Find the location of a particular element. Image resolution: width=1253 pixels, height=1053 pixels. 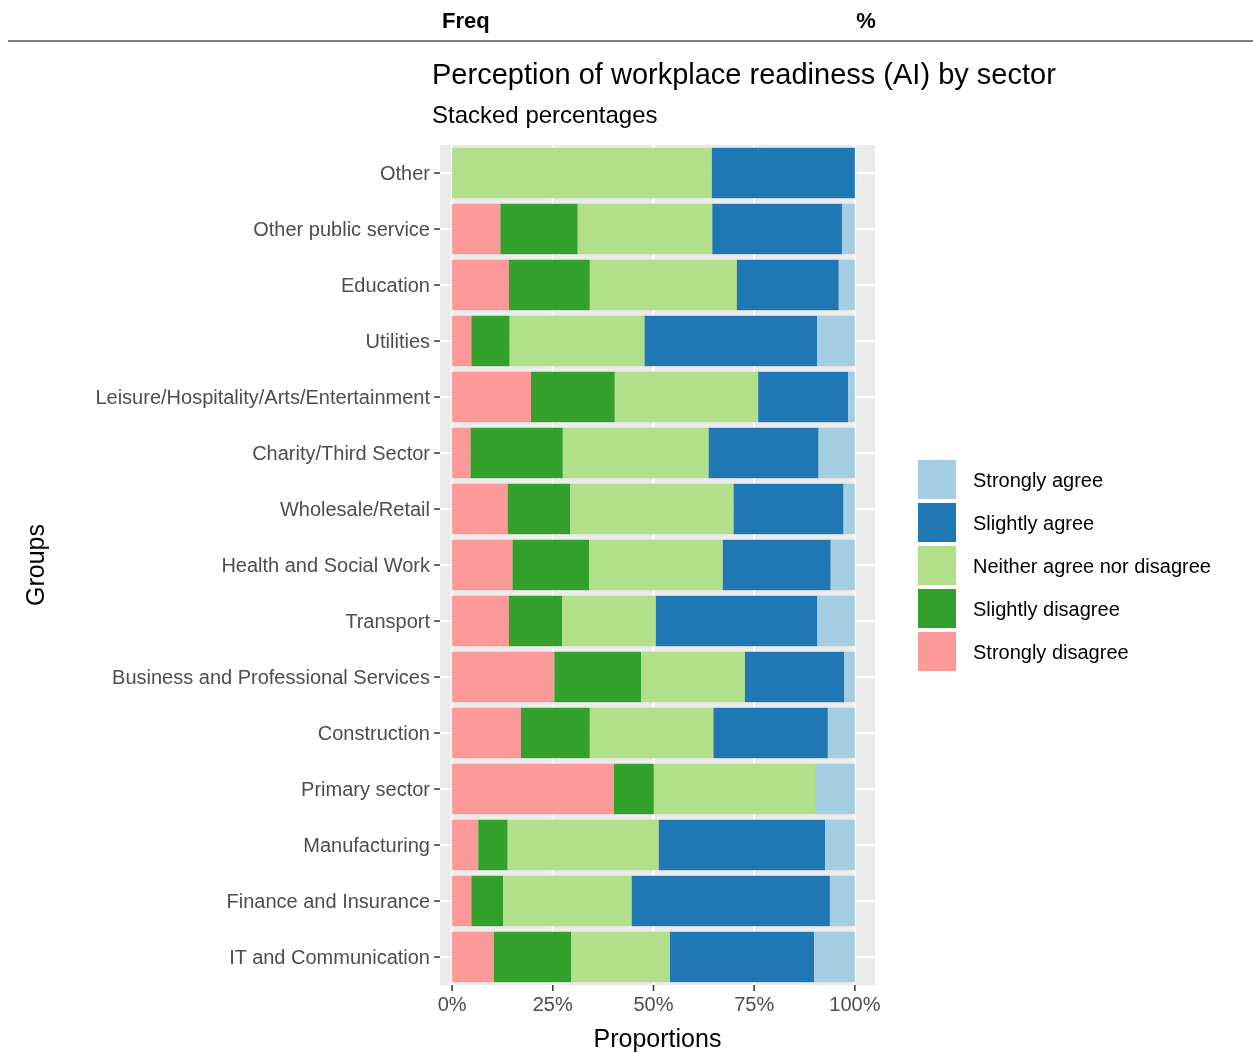

legend-label: Strongly disagree is located at coordinates (1051, 652).